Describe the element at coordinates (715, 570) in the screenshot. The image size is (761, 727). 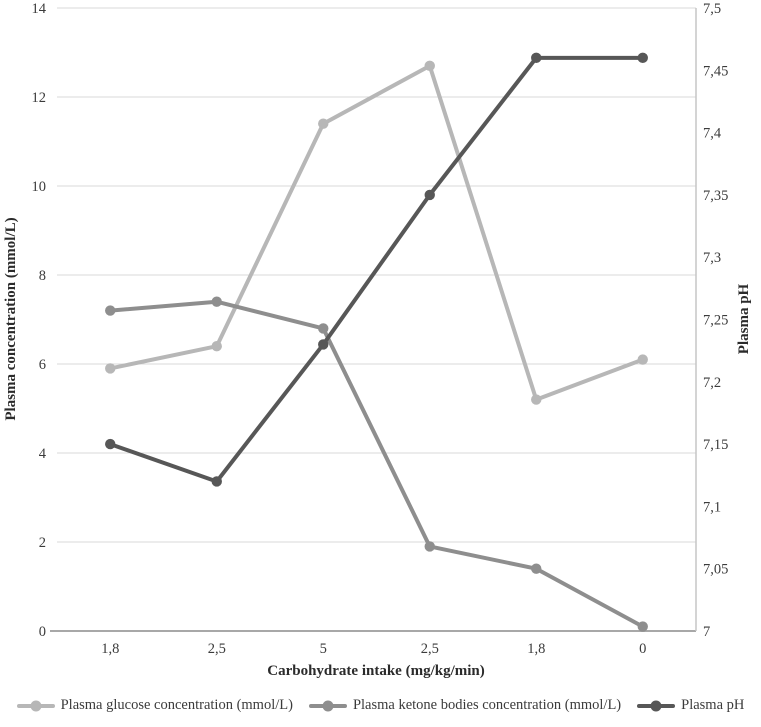
I see `y-tick-label-right: 7,05` at that location.